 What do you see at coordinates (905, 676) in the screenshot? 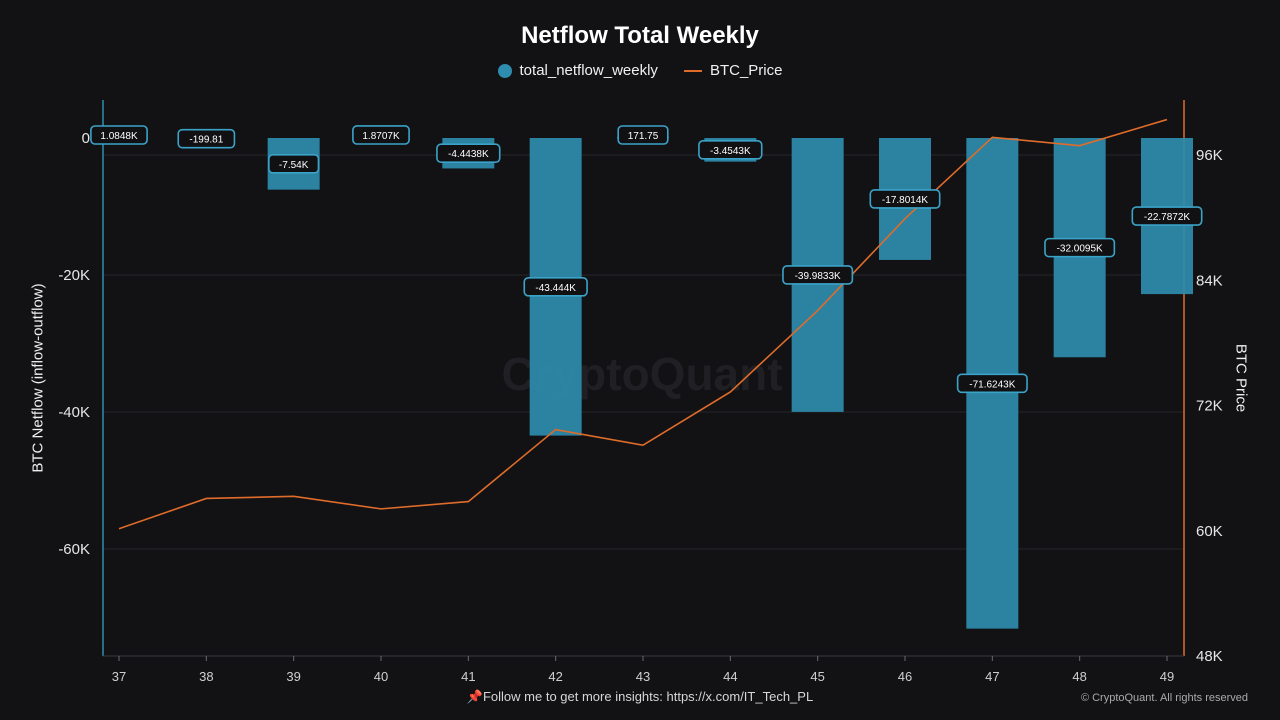
I see `x-tick-label: 46` at bounding box center [905, 676].